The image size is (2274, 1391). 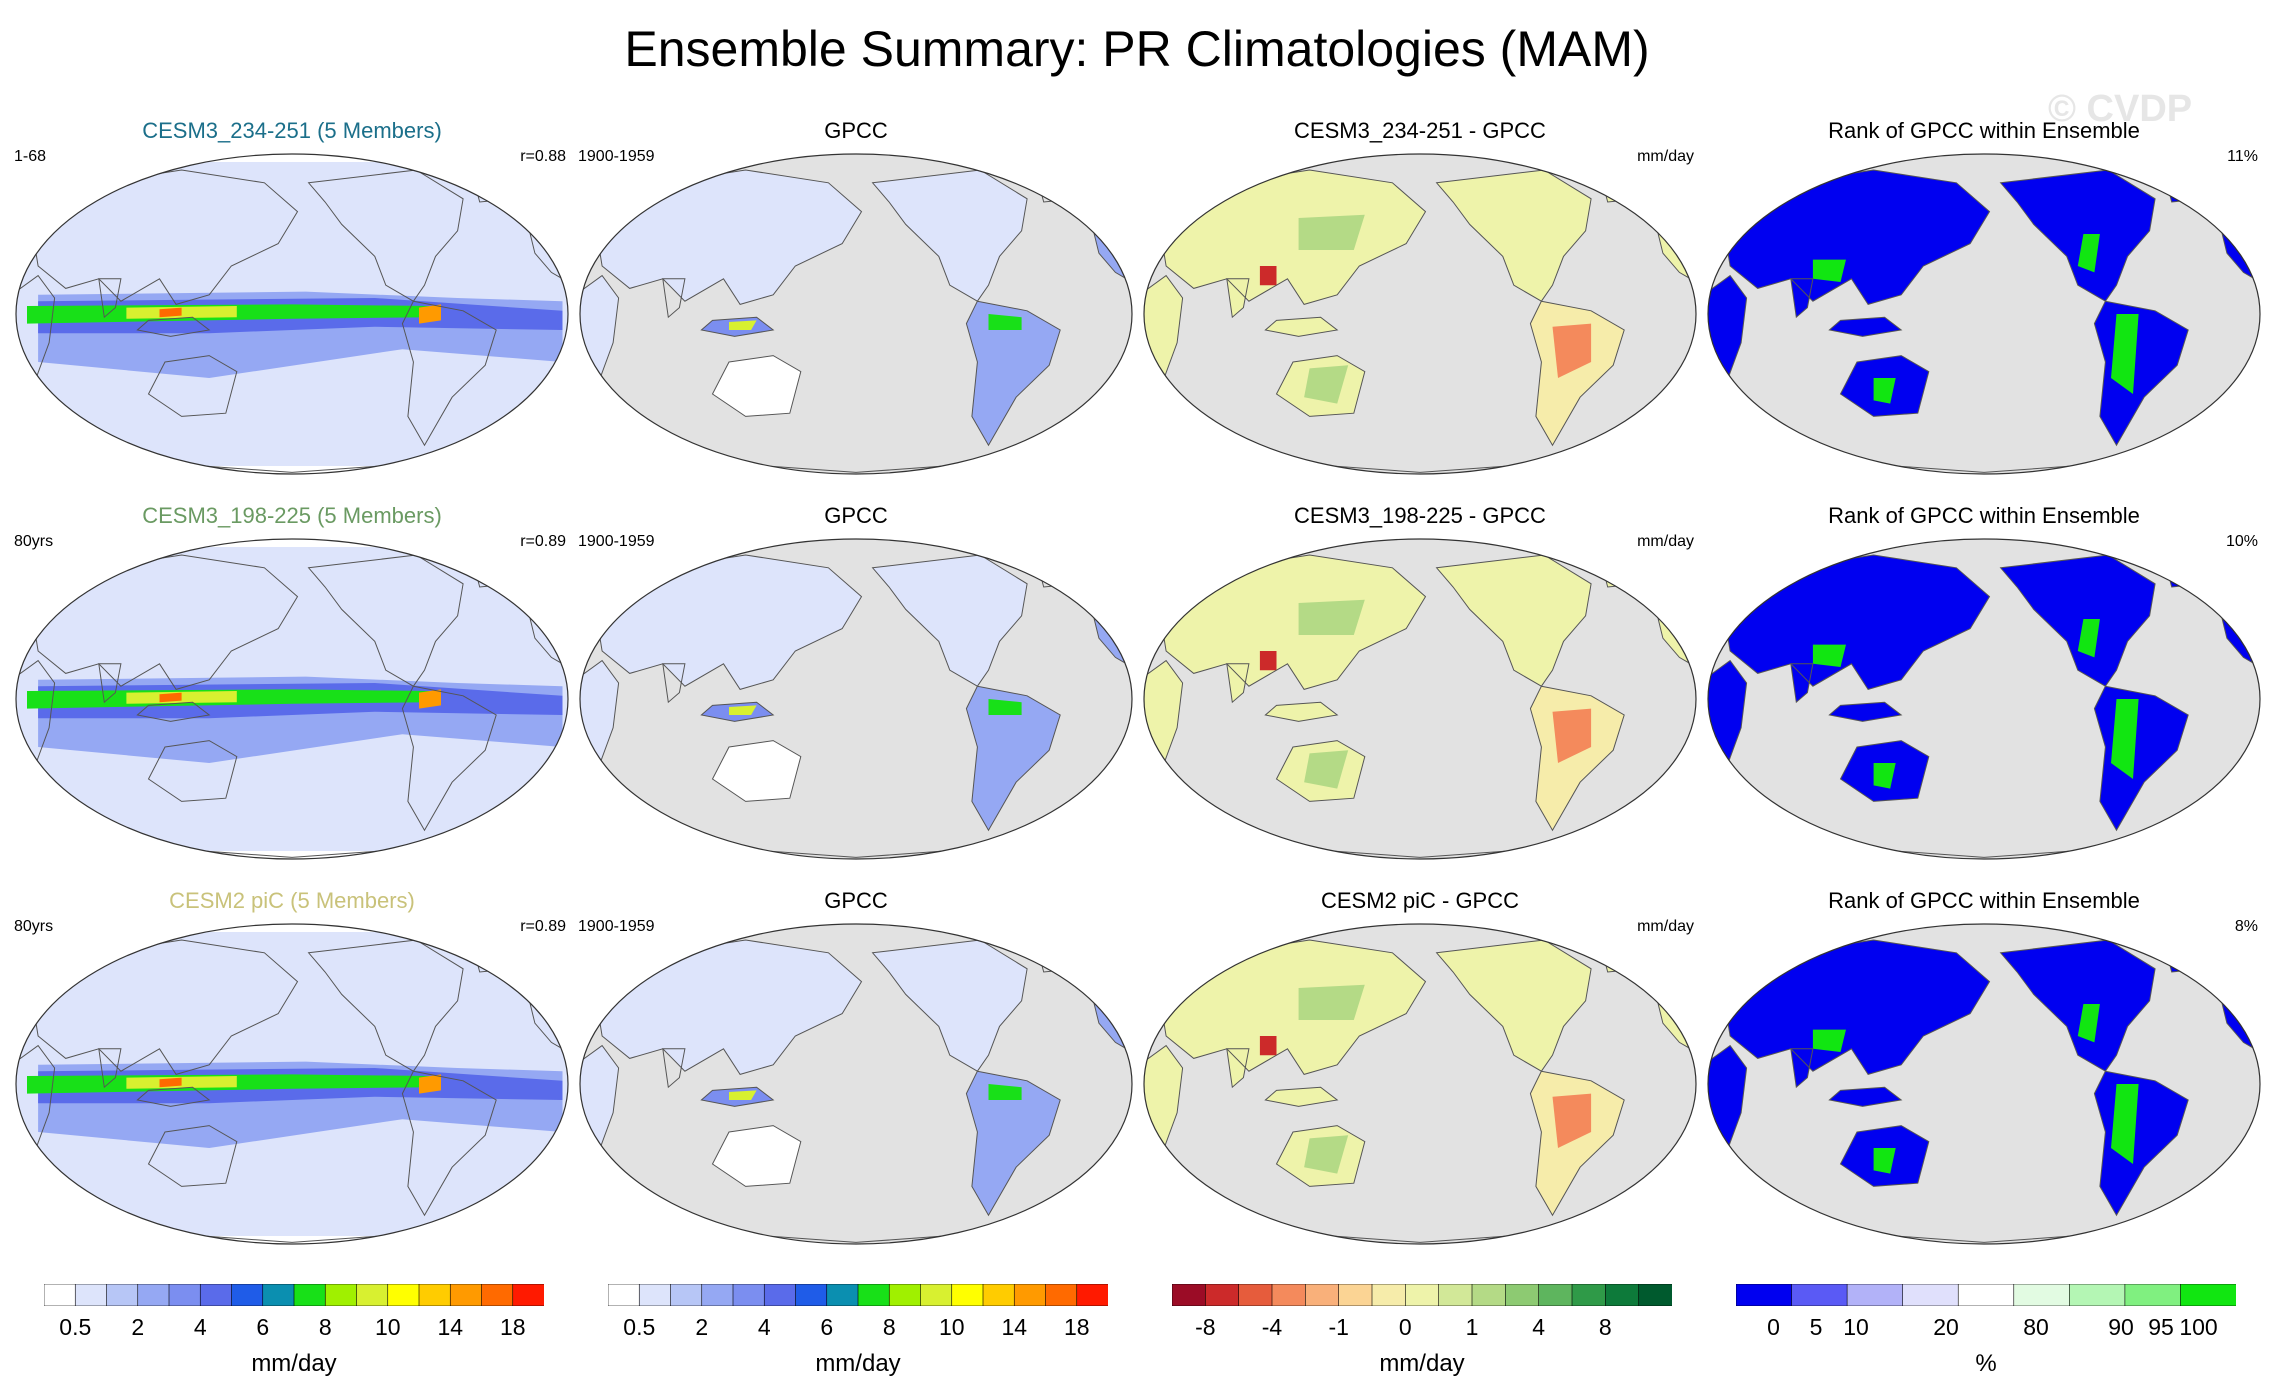 I want to click on colorbar-units: mm/day, so click(x=858, y=1363).